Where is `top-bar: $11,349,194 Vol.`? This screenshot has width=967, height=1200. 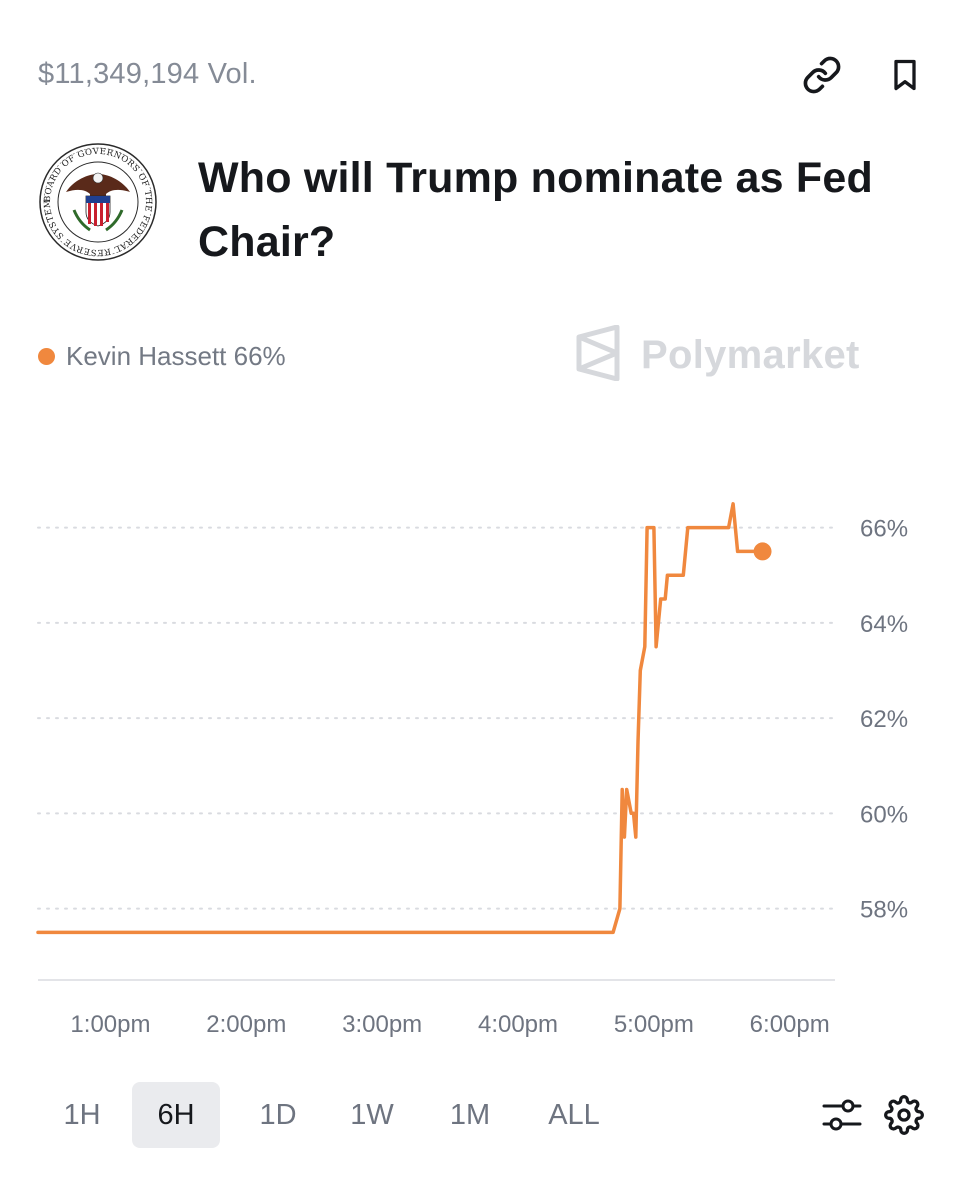
top-bar: $11,349,194 Vol. is located at coordinates (477, 75).